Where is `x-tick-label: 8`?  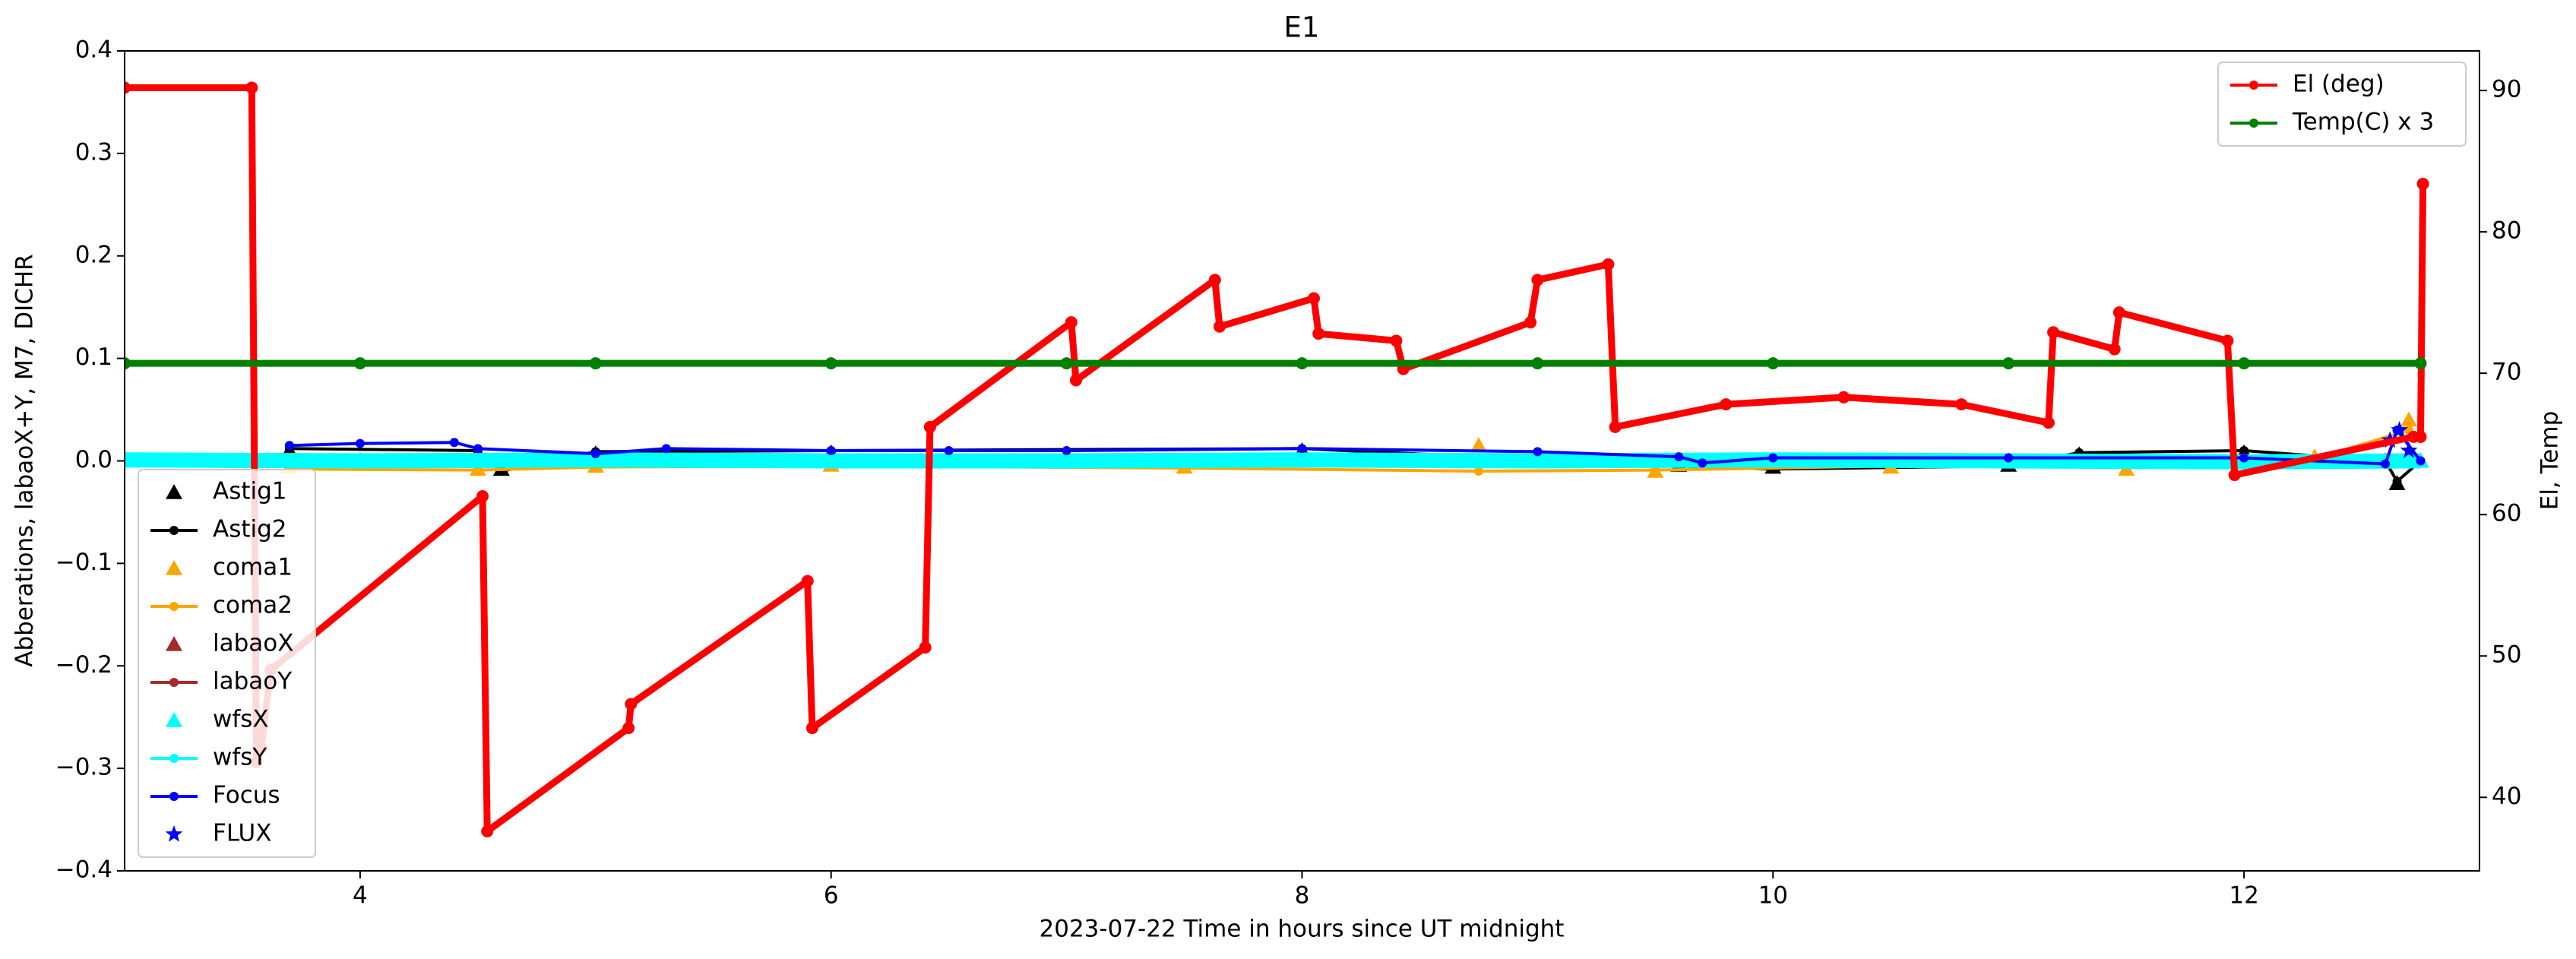
x-tick-label: 8 is located at coordinates (1302, 896).